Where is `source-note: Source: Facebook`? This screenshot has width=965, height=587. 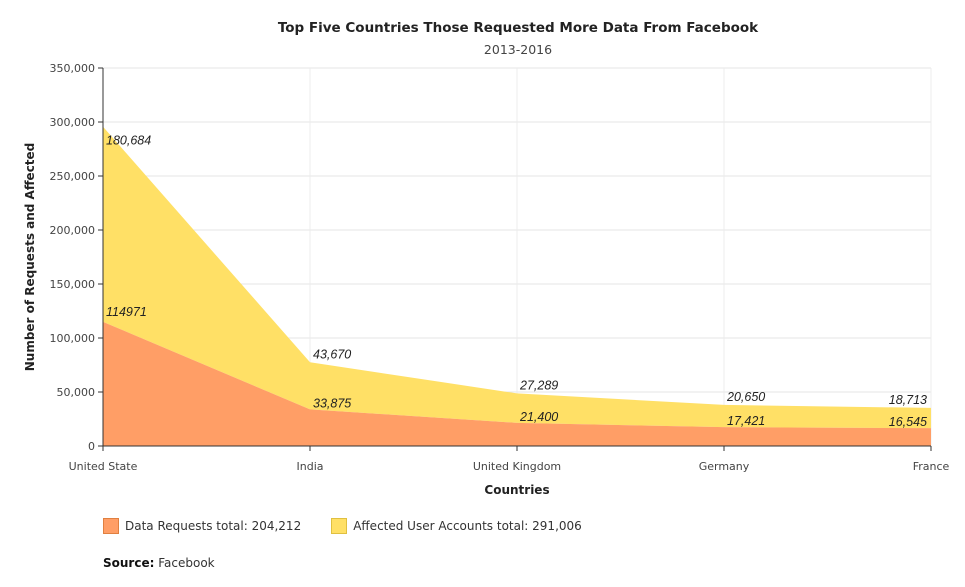 source-note: Source: Facebook is located at coordinates (159, 563).